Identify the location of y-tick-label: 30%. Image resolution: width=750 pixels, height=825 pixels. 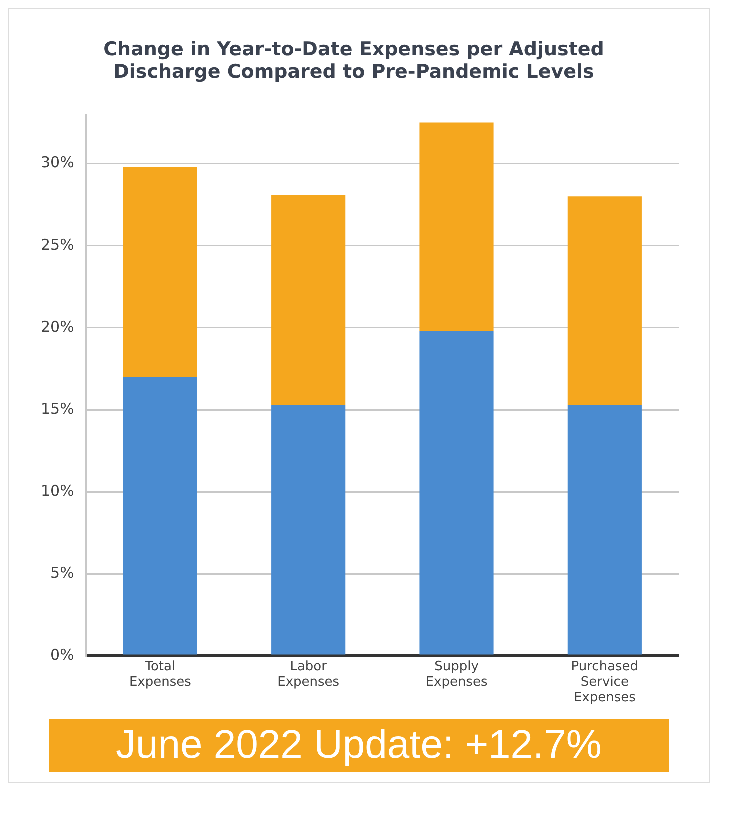
(57, 163).